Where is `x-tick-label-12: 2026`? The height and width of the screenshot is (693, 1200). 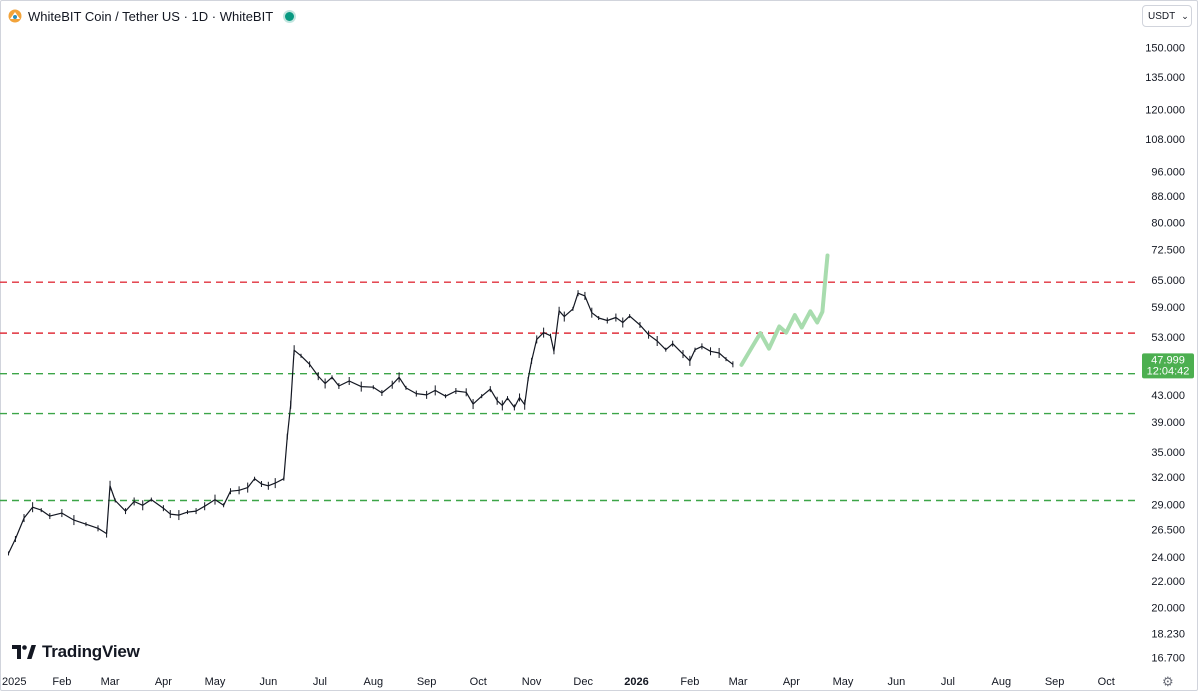 x-tick-label-12: 2026 is located at coordinates (636, 682).